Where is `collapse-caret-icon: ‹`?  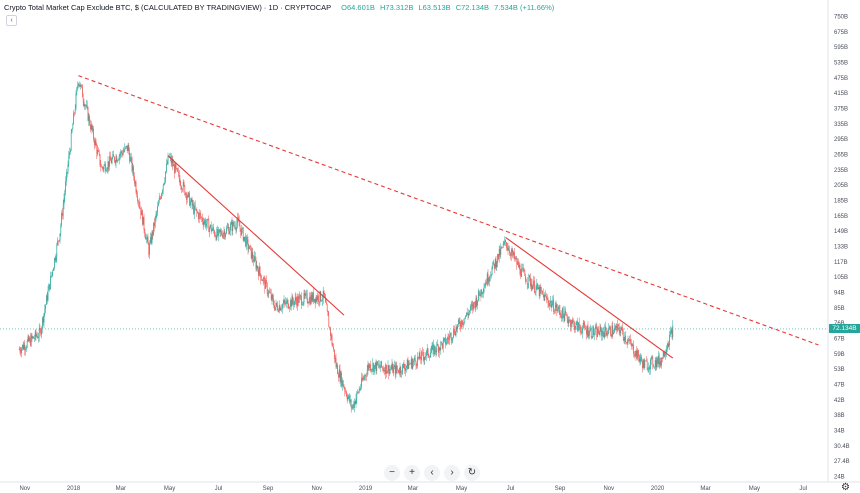
collapse-caret-icon: ‹ is located at coordinates (11, 20).